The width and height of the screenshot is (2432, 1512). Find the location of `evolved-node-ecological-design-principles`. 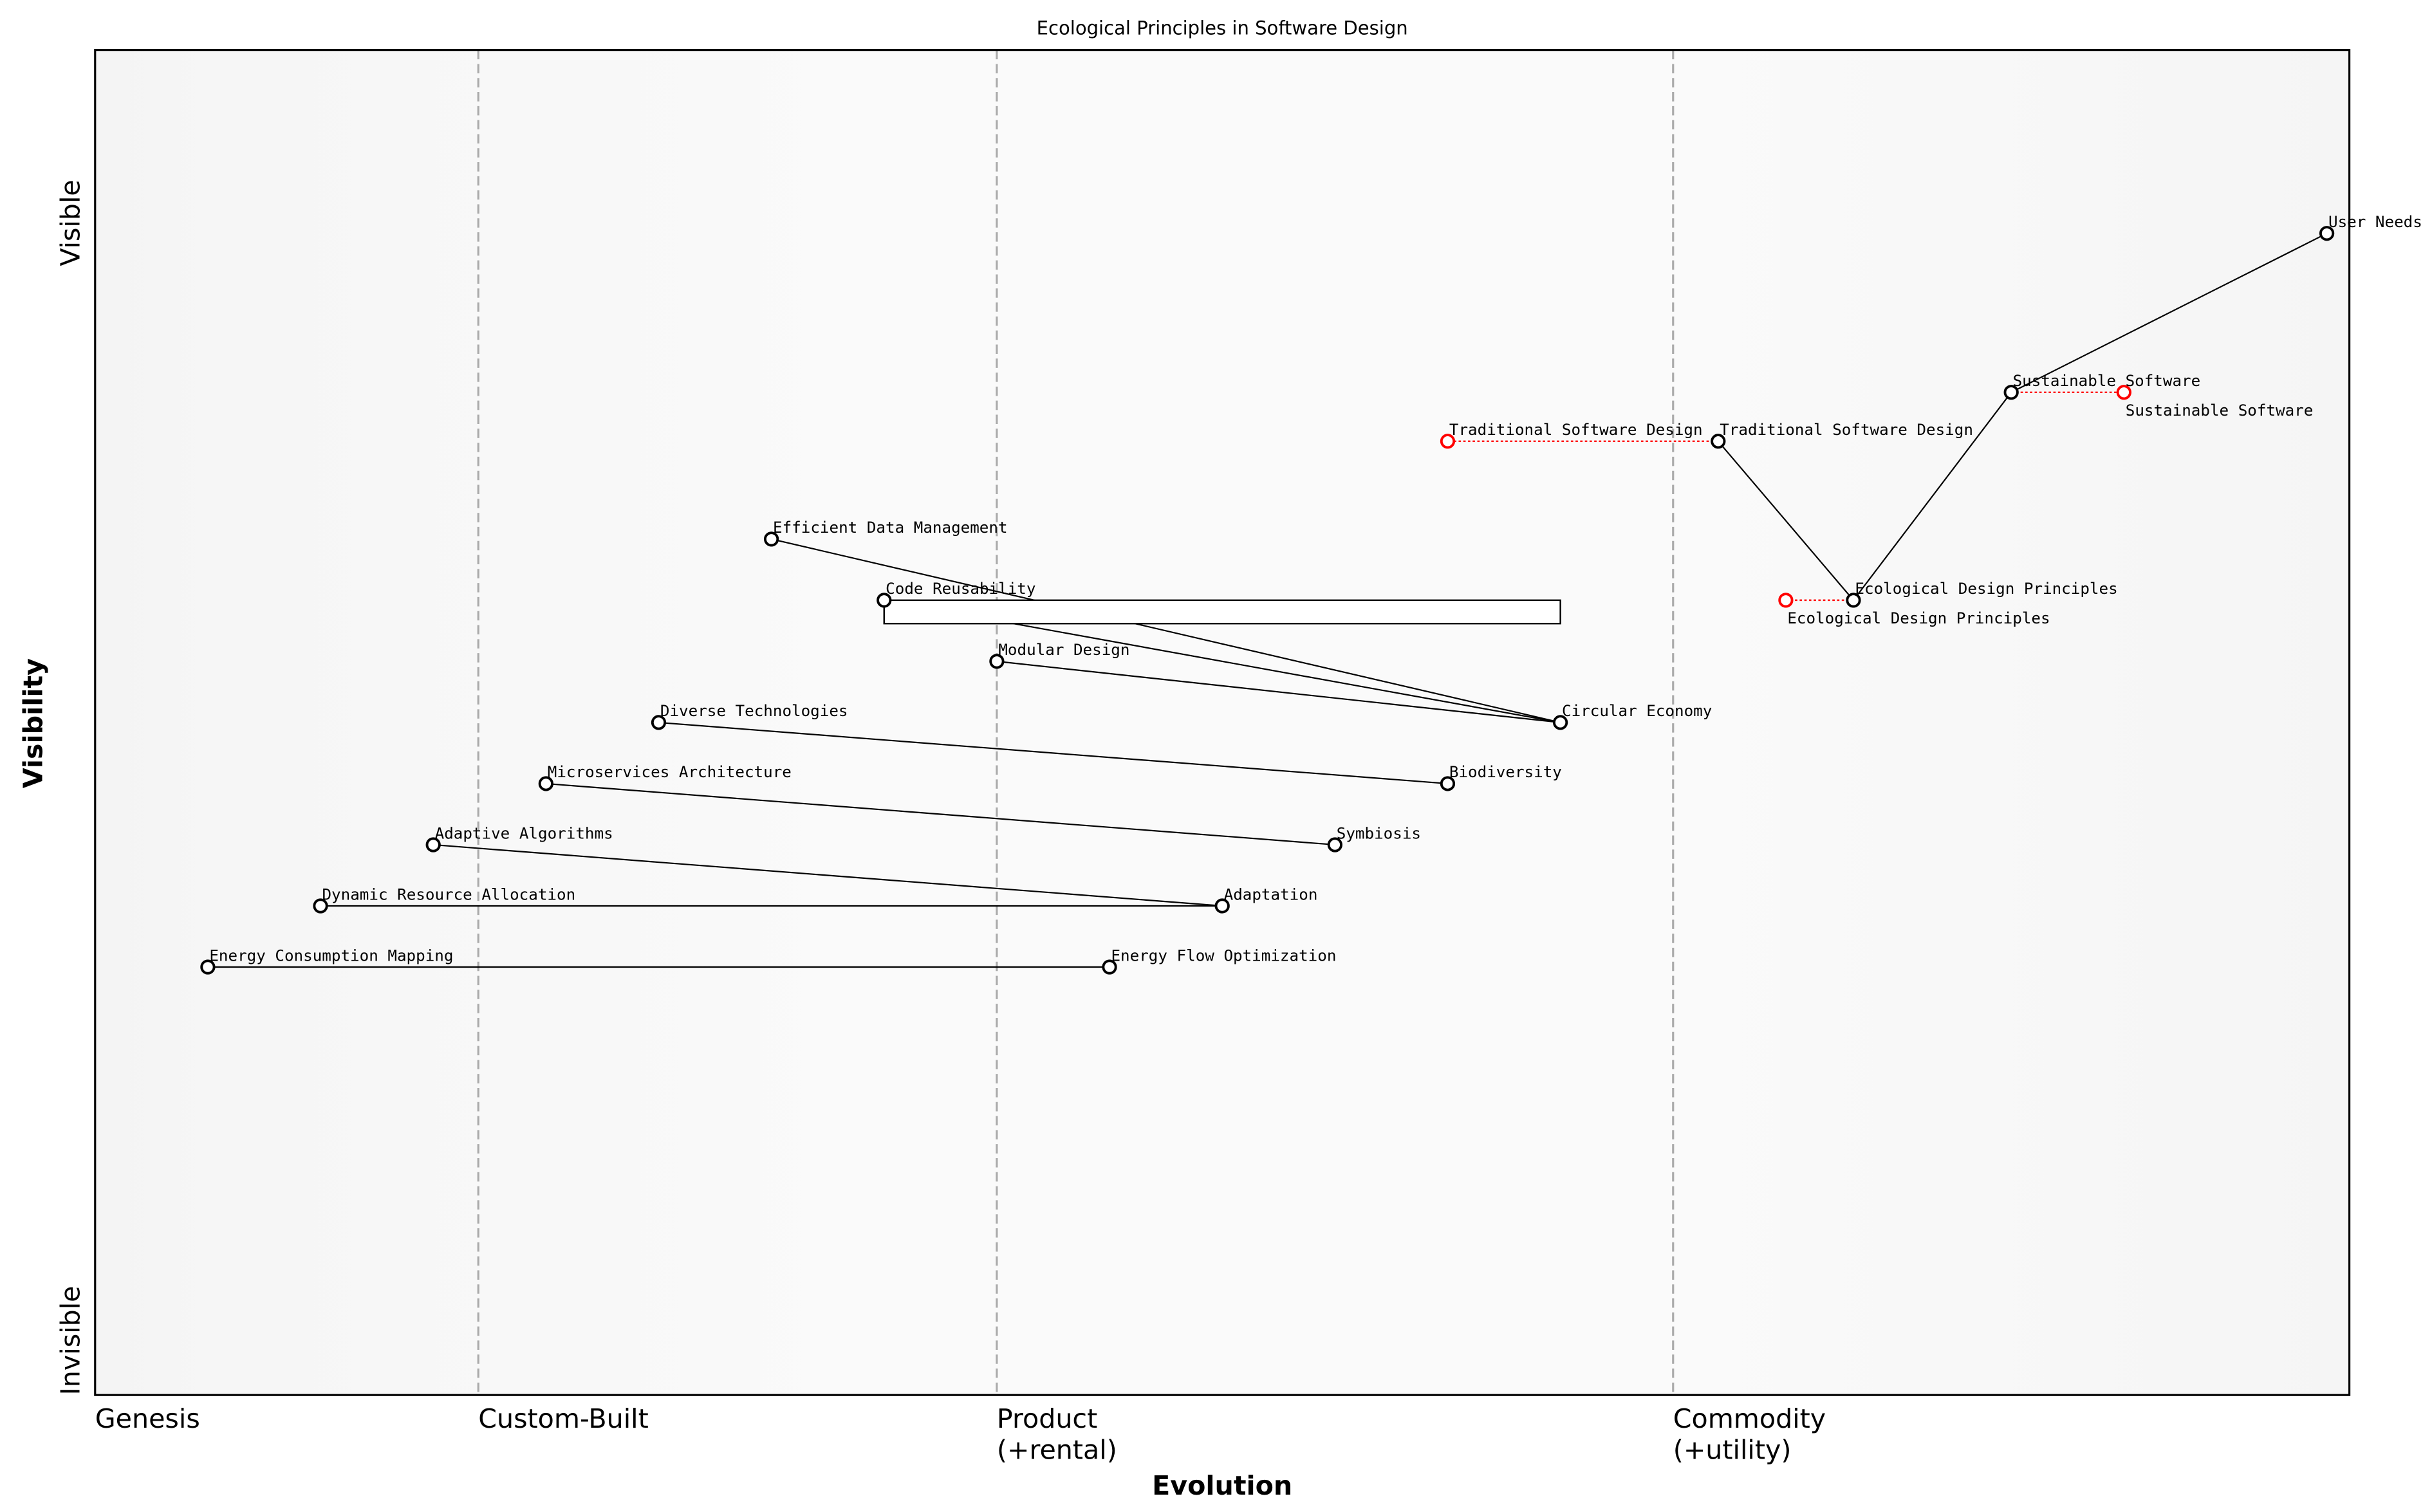

evolved-node-ecological-design-principles is located at coordinates (1786, 600).